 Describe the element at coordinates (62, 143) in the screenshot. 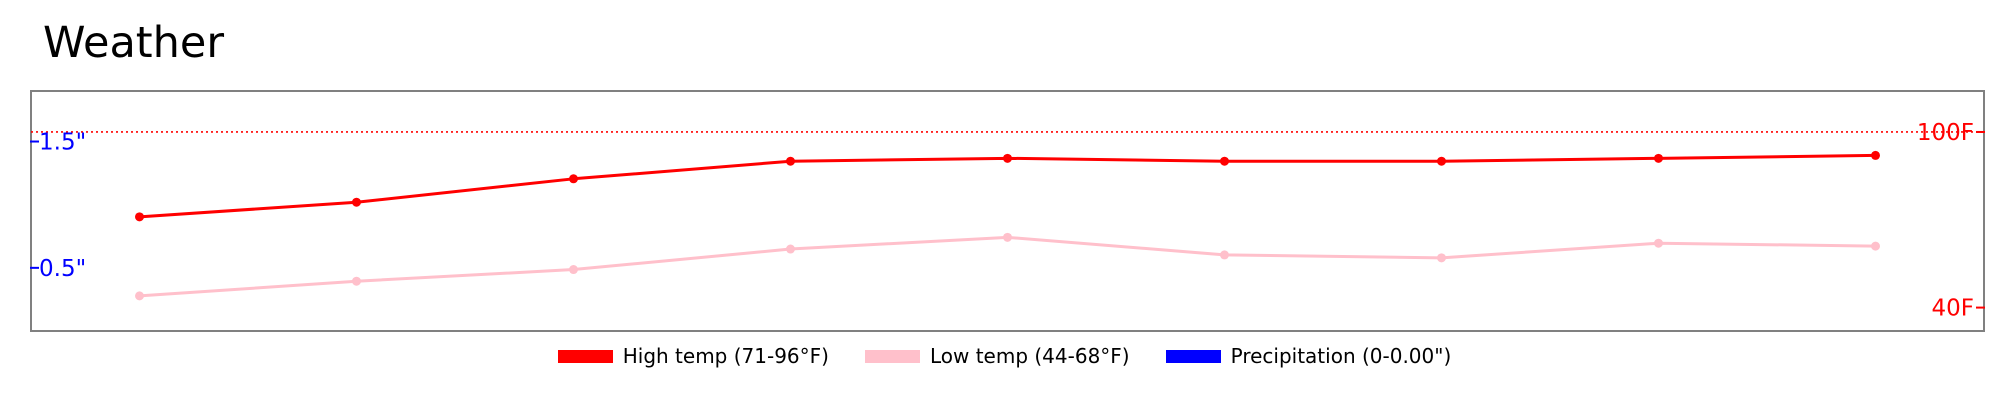

I see `precip-tick-label: 1.5"` at that location.